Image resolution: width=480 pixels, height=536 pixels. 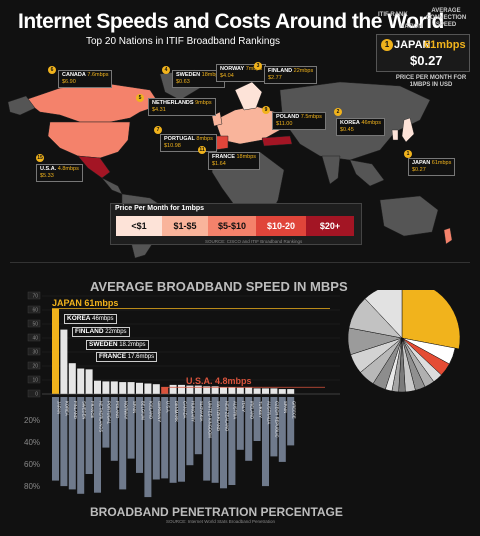 I want to click on callout-finland: FINLAND 22mbps, so click(x=101, y=332).